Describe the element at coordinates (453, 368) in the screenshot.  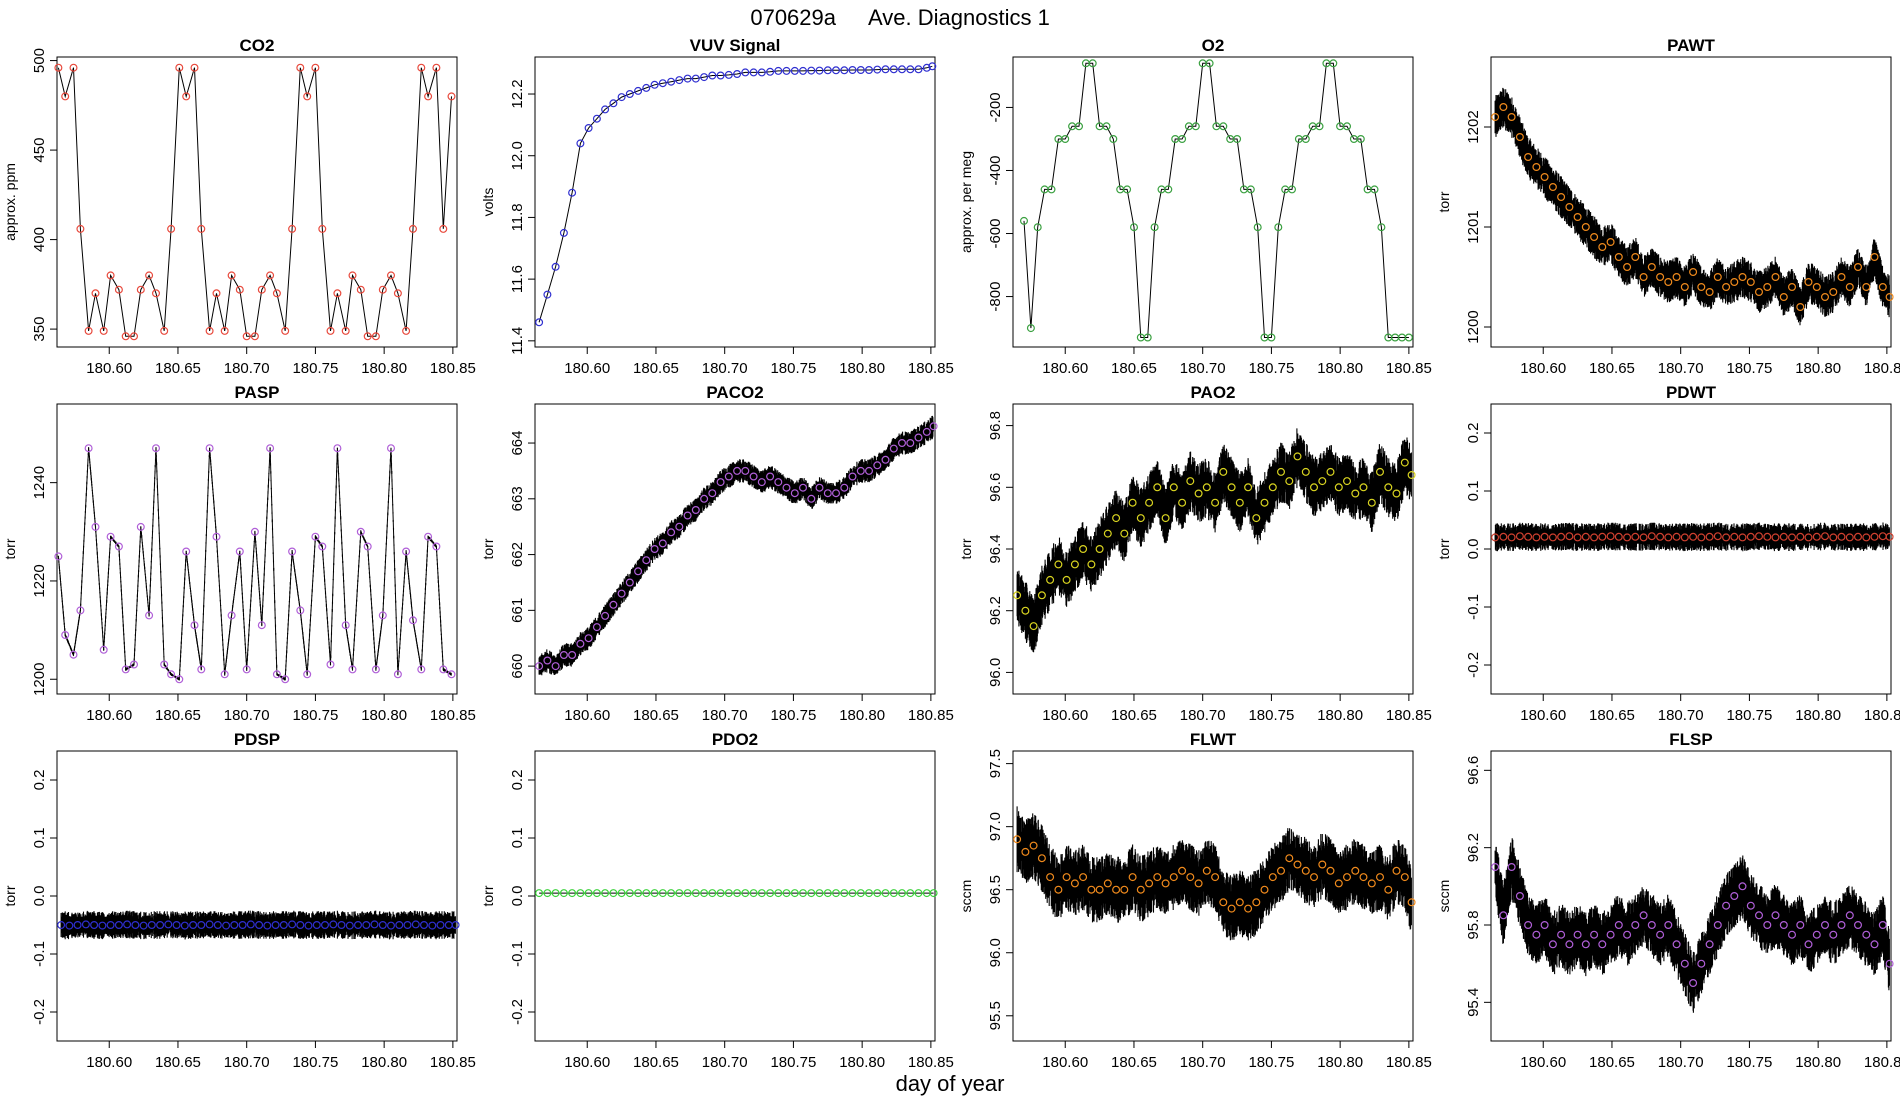
I see `co2-xtick-label: 180.85` at that location.